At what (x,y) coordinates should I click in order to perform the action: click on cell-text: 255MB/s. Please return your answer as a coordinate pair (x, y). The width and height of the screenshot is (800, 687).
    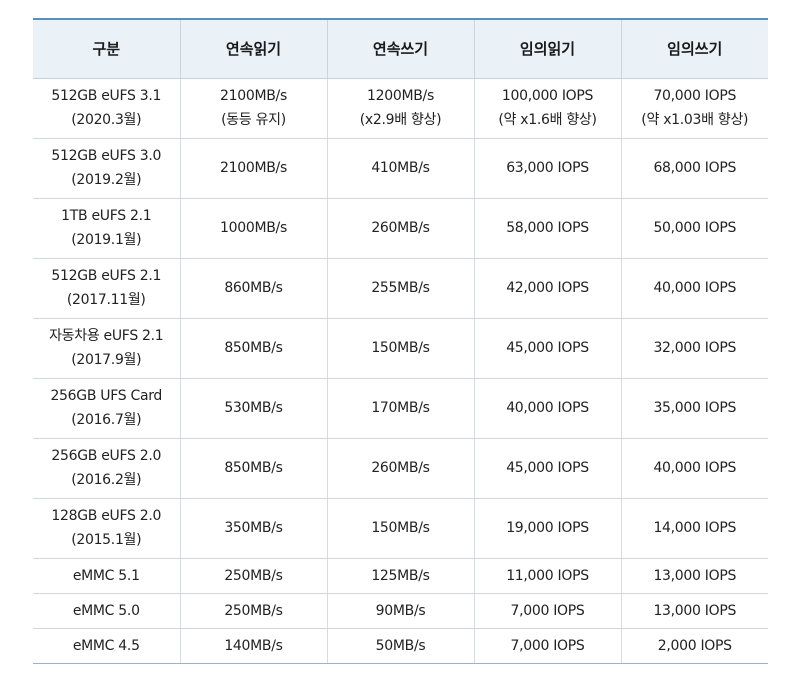
    Looking at the image, I should click on (400, 288).